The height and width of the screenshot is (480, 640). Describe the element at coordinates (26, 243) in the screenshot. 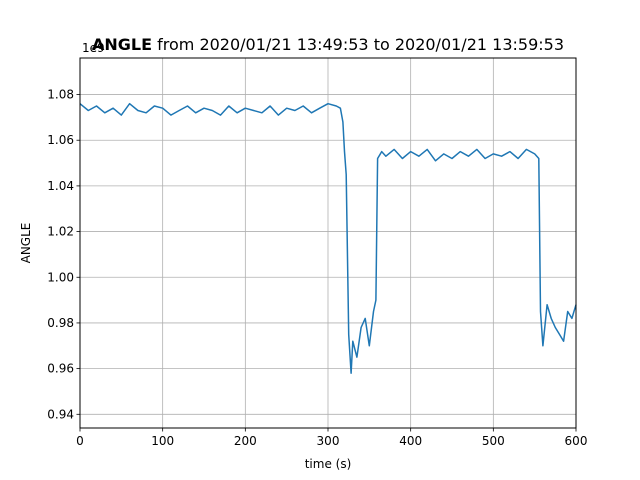

I see `y-axis-label: ANGLE` at that location.